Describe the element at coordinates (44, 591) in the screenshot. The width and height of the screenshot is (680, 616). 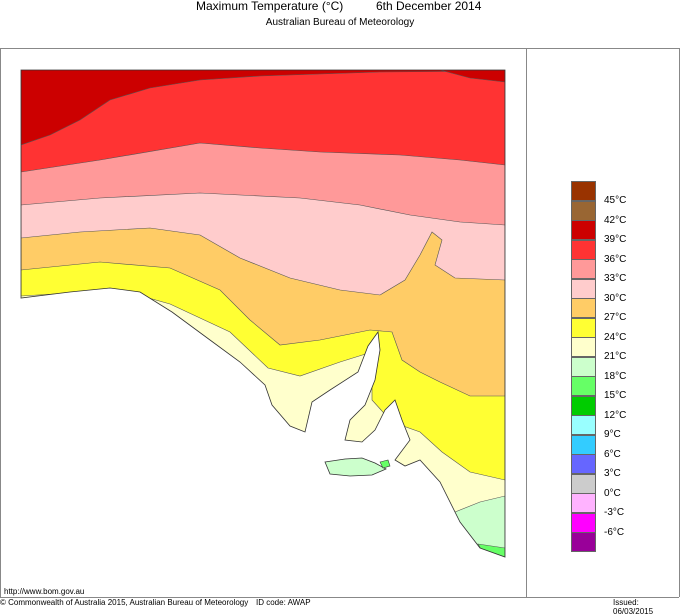
I see `url-link: http://www.bom.gov.au` at that location.